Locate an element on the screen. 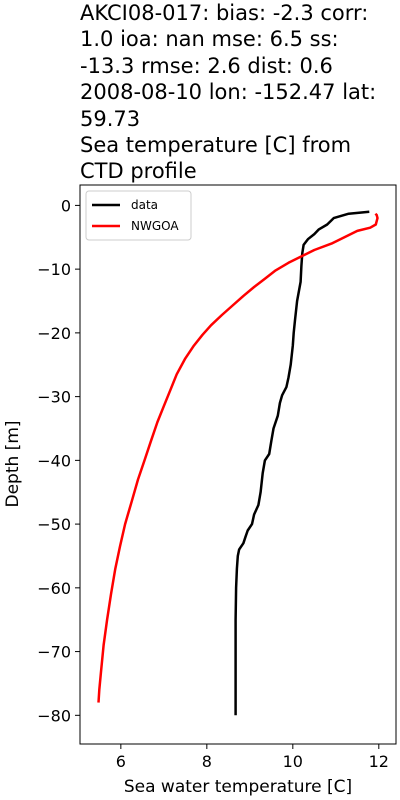 This screenshot has width=400, height=800. y-tick-label: −70 is located at coordinates (54, 652).